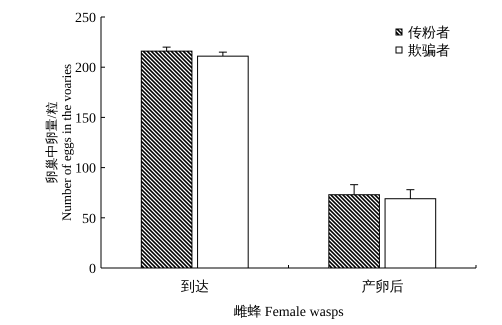  Describe the element at coordinates (382, 287) in the screenshot. I see `x-tick-label: 产卵后` at that location.